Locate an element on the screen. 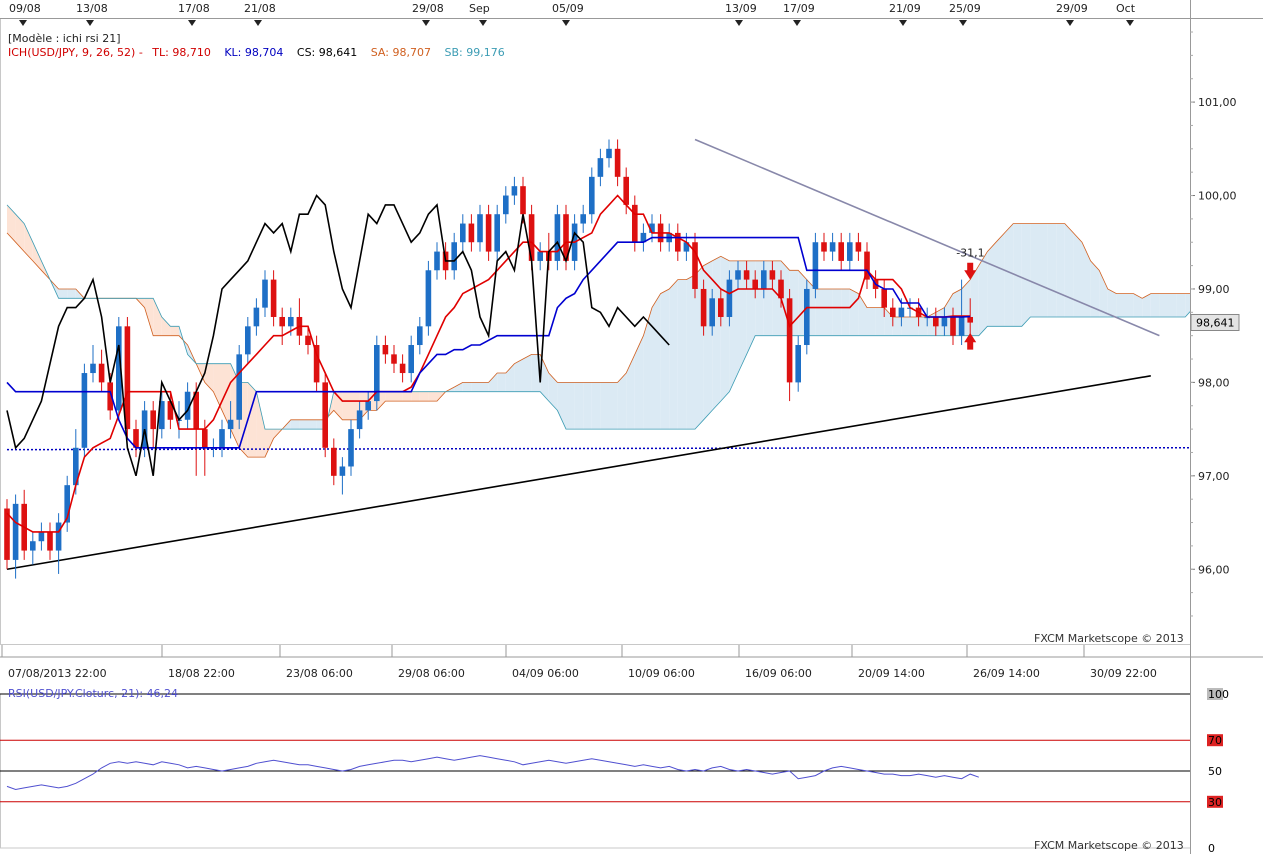 This screenshot has width=1263, height=854. rsi-line is located at coordinates (492, 773).